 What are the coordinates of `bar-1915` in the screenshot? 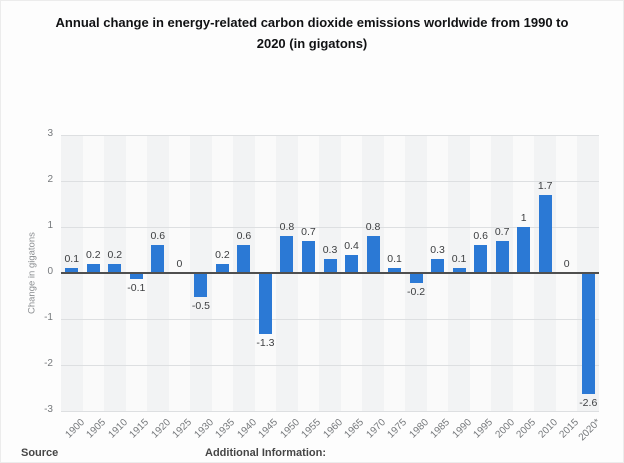 It's located at (136, 276).